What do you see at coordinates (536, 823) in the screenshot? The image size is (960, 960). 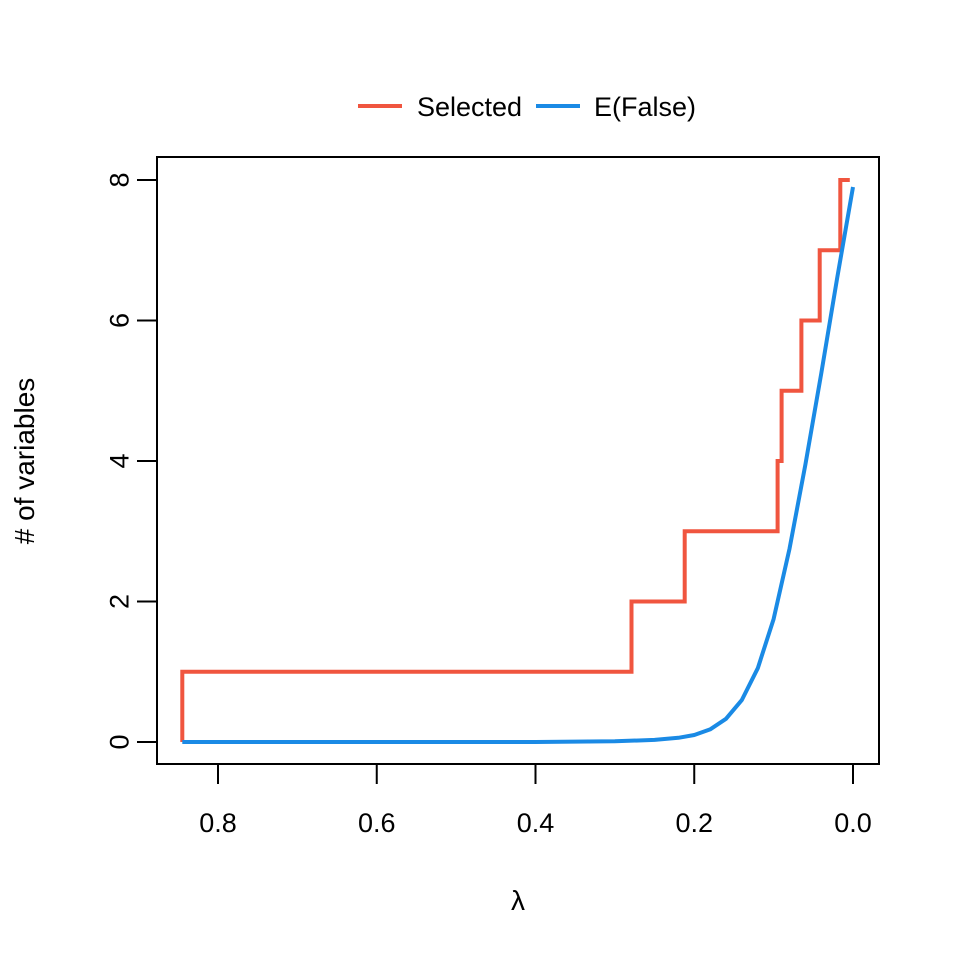 I see `x-tick-label: 0.4` at bounding box center [536, 823].